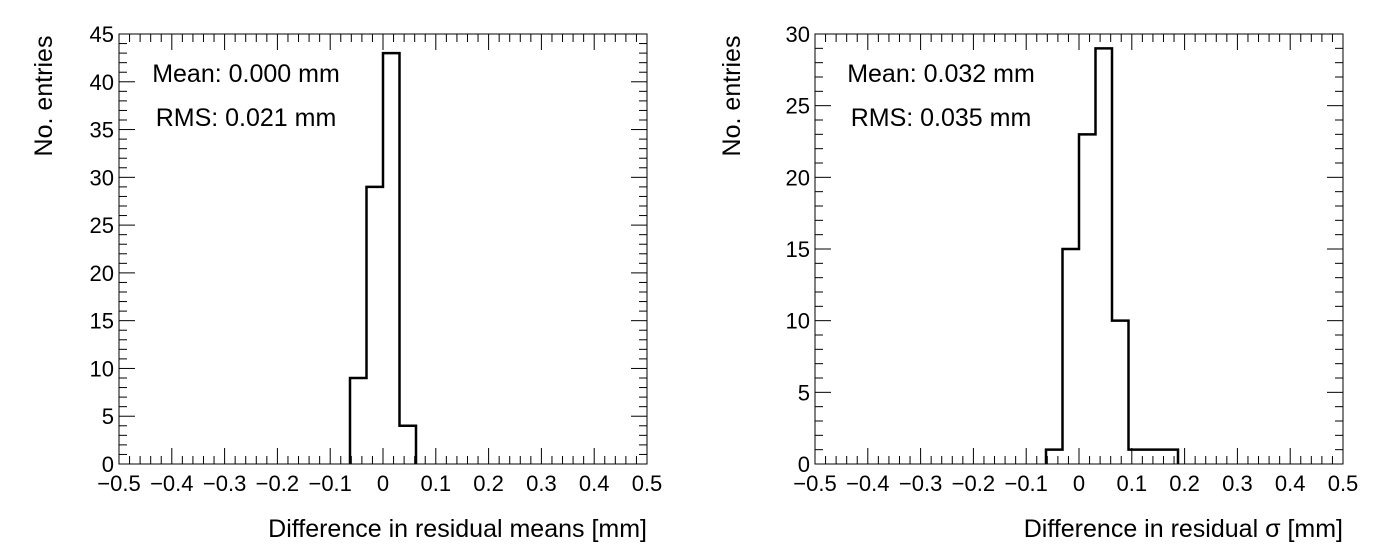  Describe the element at coordinates (102, 82) in the screenshot. I see `y-tick-label: 40` at that location.